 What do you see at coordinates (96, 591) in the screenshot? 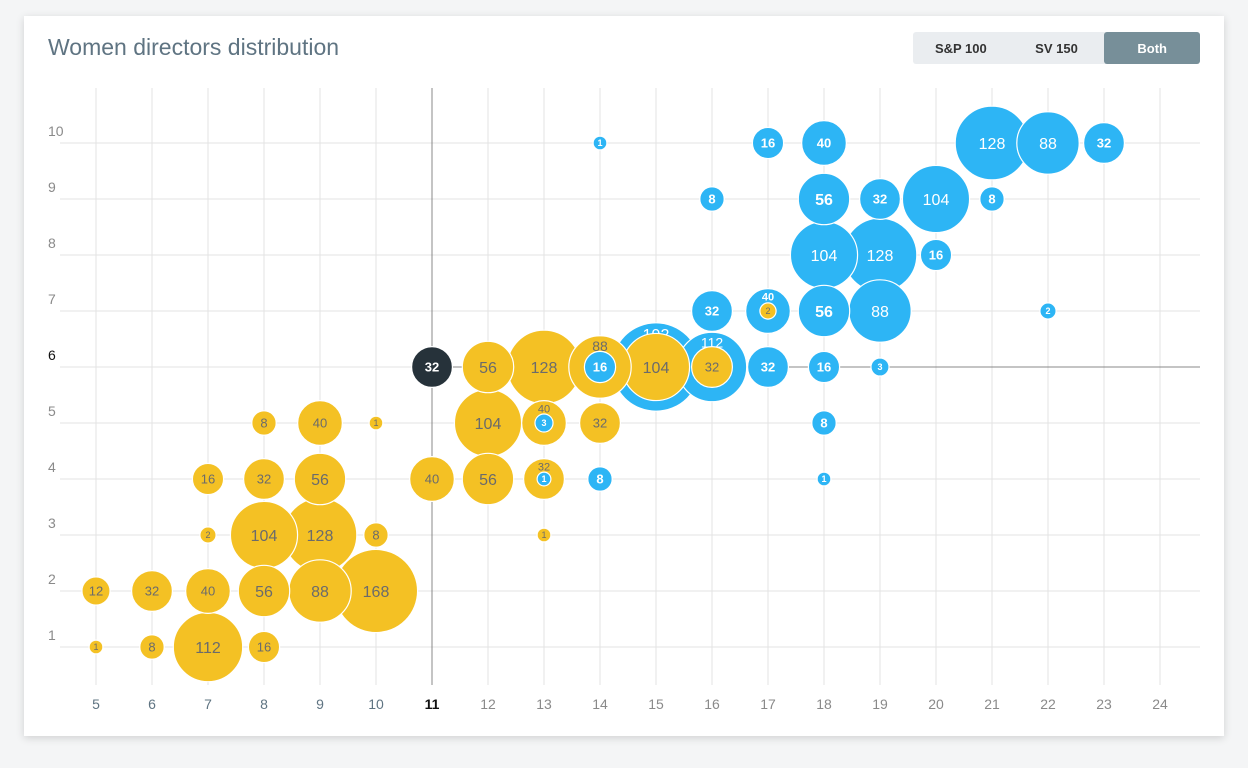
I see `bubble-label: 12` at bounding box center [96, 591].